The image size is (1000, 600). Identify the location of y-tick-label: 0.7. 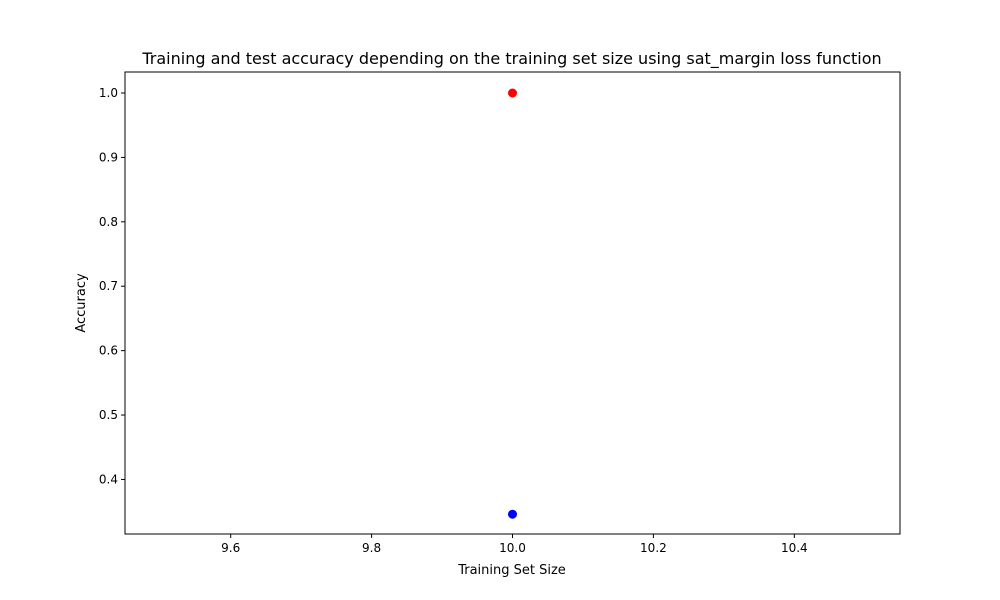
(108, 286).